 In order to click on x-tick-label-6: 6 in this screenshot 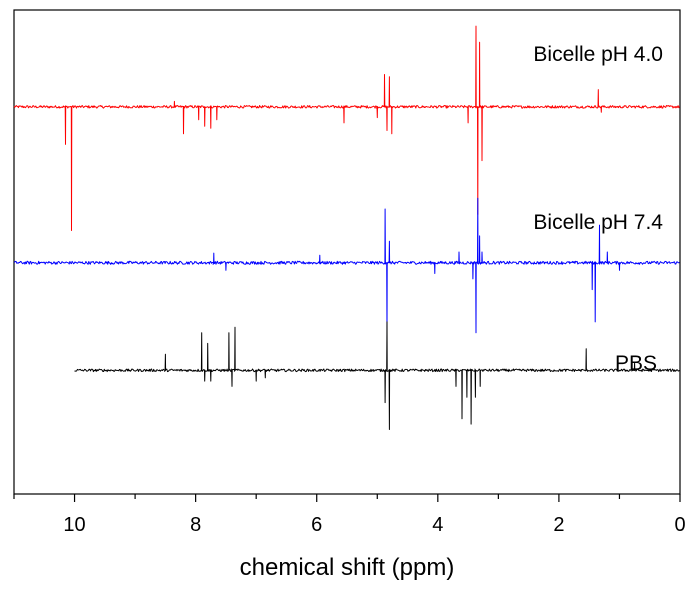, I will do `click(316, 525)`.